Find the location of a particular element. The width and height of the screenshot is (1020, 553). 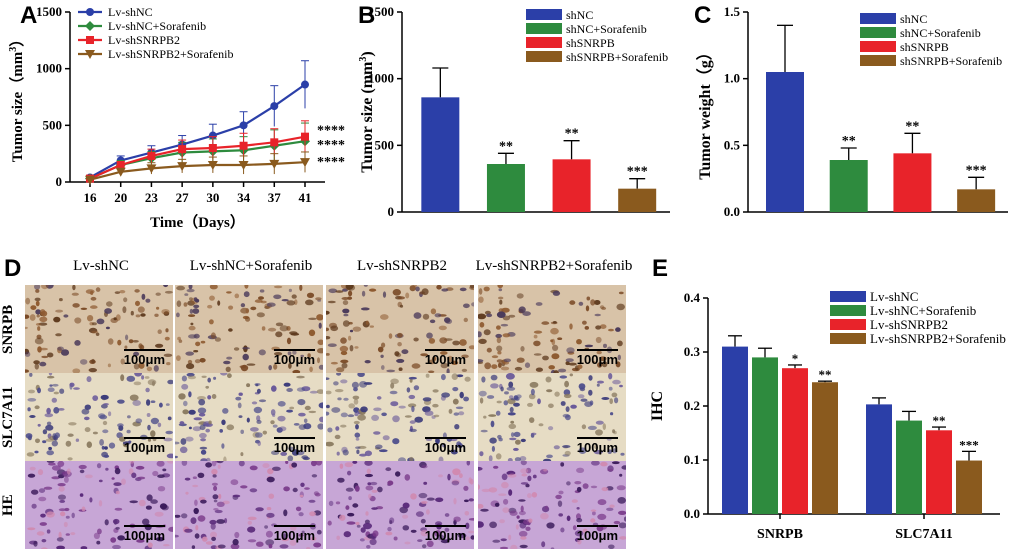

ihc-image-r1-c2: 100μm is located at coordinates (400, 417).